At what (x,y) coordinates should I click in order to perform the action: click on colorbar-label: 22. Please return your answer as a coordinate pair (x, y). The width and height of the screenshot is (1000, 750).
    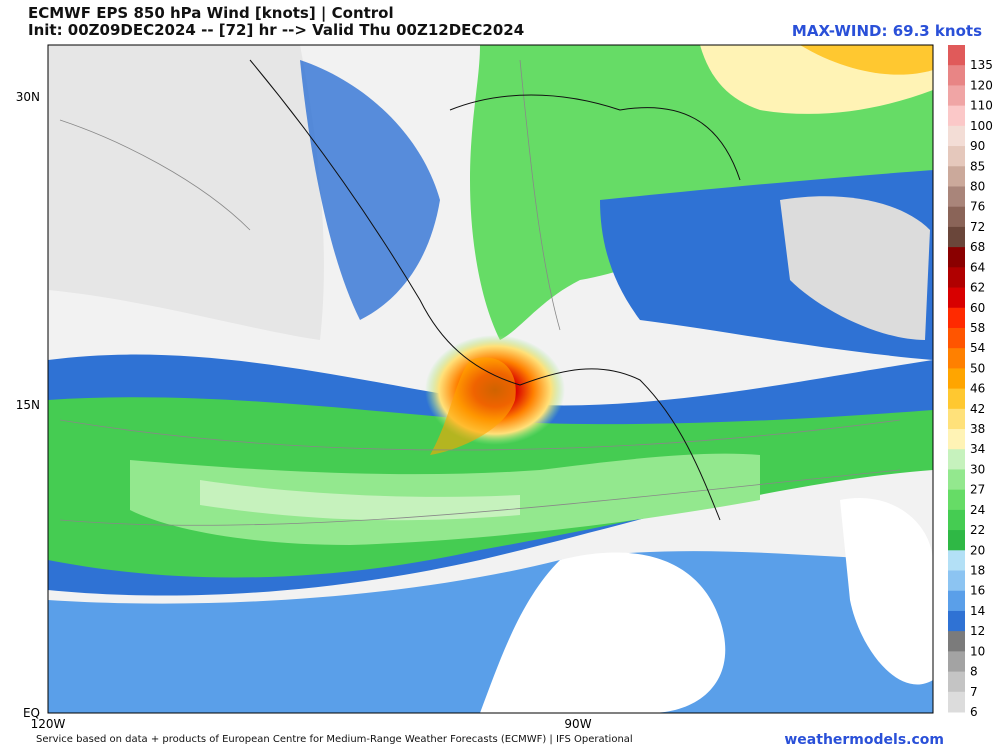
    Looking at the image, I should click on (977, 530).